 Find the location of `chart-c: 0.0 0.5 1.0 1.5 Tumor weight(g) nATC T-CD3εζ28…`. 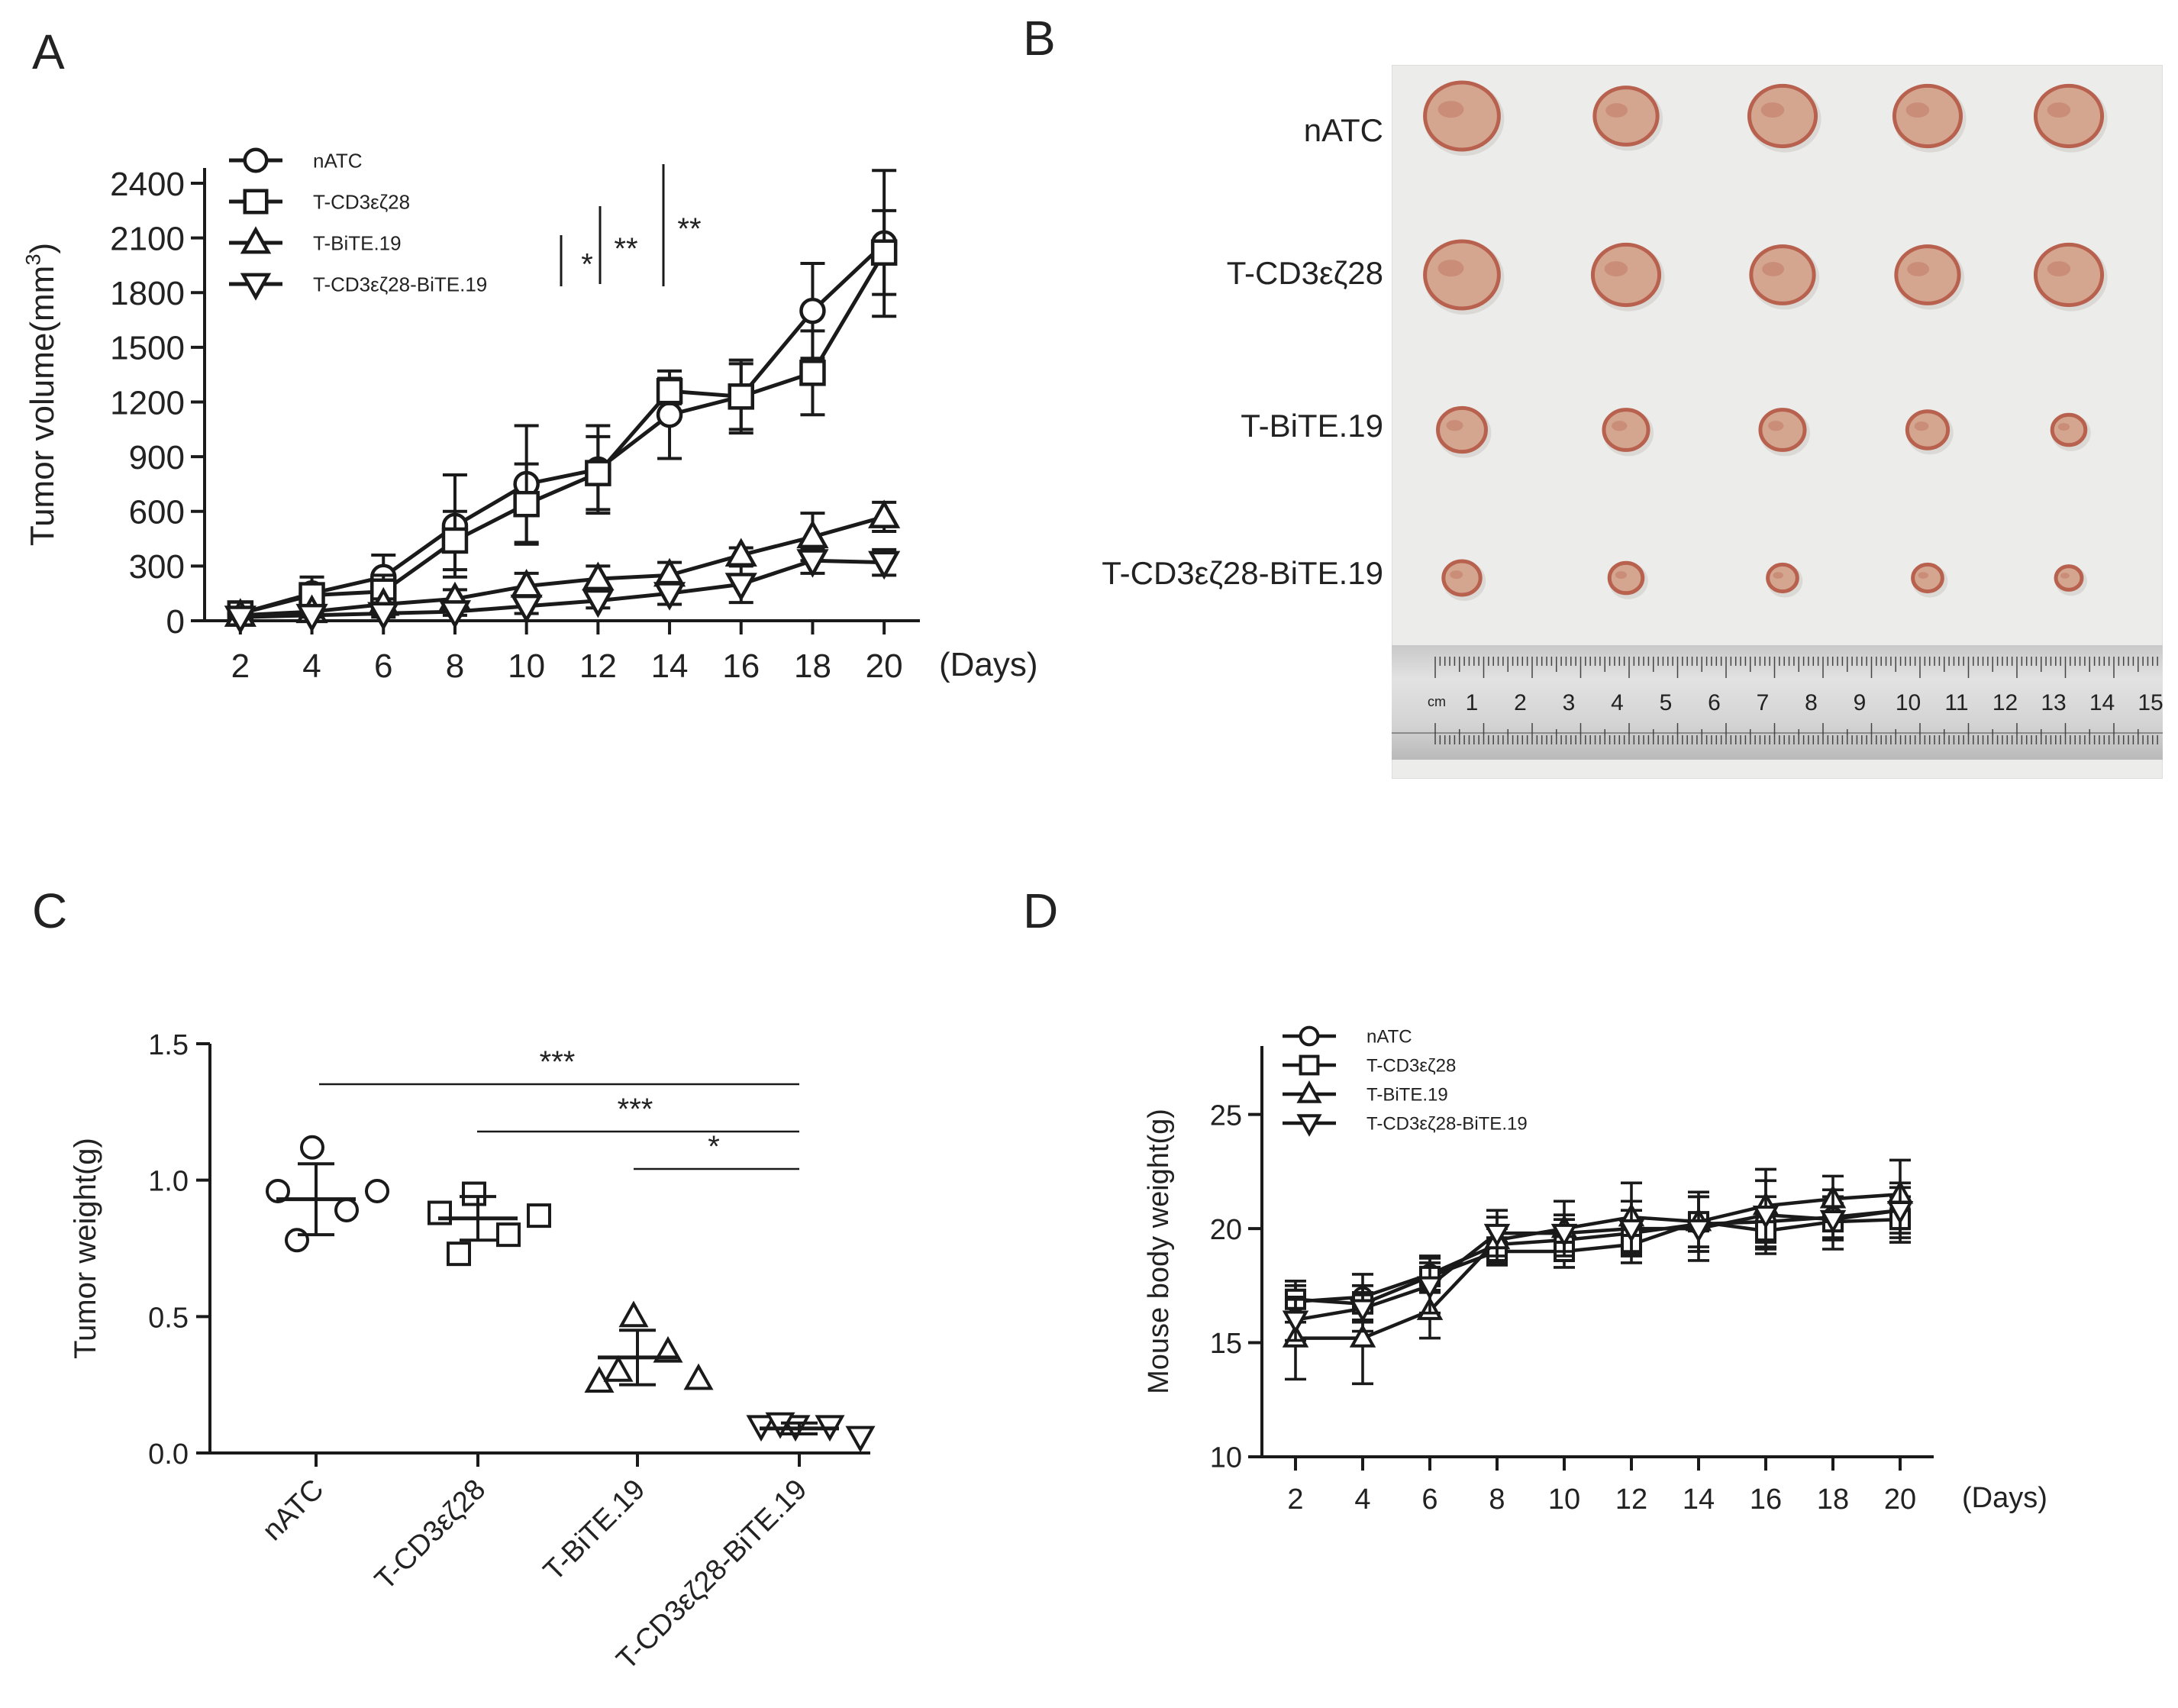

chart-c: 0.0 0.5 1.0 1.5 Tumor weight(g) nATC T-CD3εζ28… is located at coordinates (473, 1352).